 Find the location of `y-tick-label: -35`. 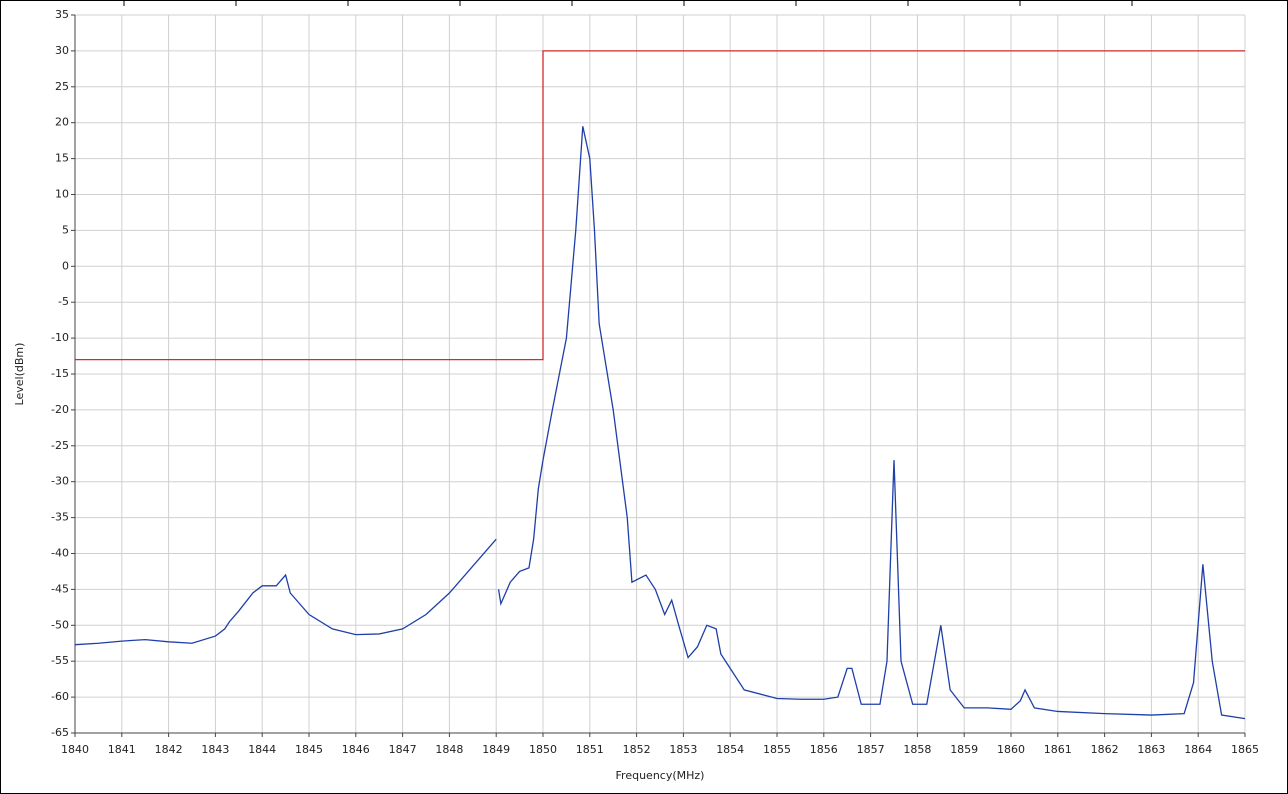

y-tick-label: -35 is located at coordinates (60, 517).